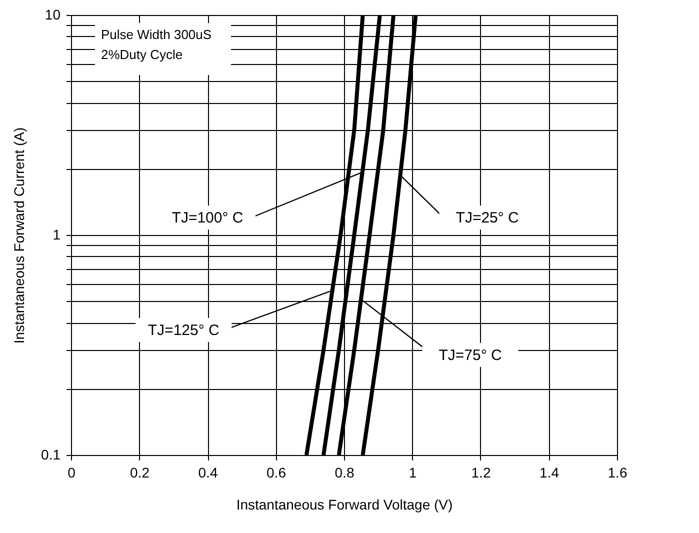  What do you see at coordinates (488, 218) in the screenshot?
I see `annotation: TJ=25° C` at bounding box center [488, 218].